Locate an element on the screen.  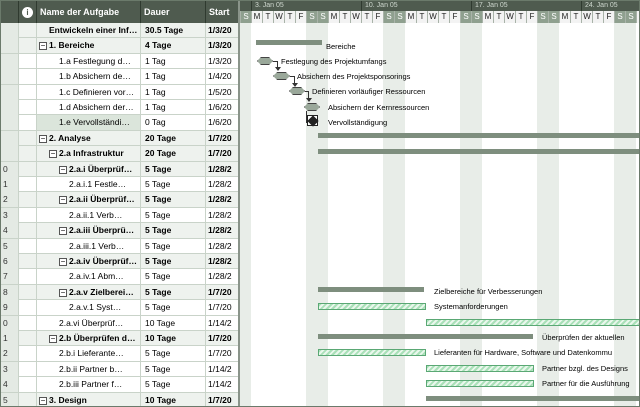
table-row: 3 2.a.ii.1 Verb… 5 Tage 1/28/2 is located at coordinates (119, 215).